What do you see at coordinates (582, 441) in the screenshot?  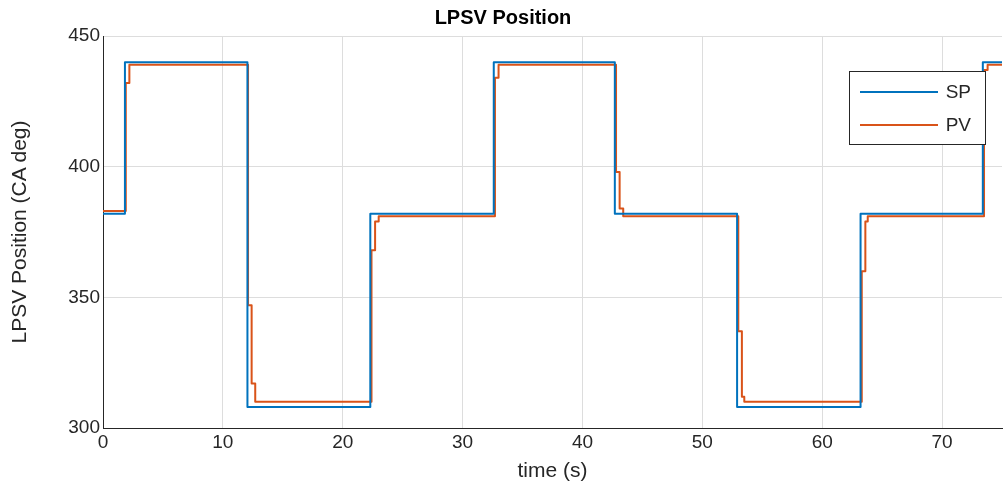 I see `x-tick-label: 40` at bounding box center [582, 441].